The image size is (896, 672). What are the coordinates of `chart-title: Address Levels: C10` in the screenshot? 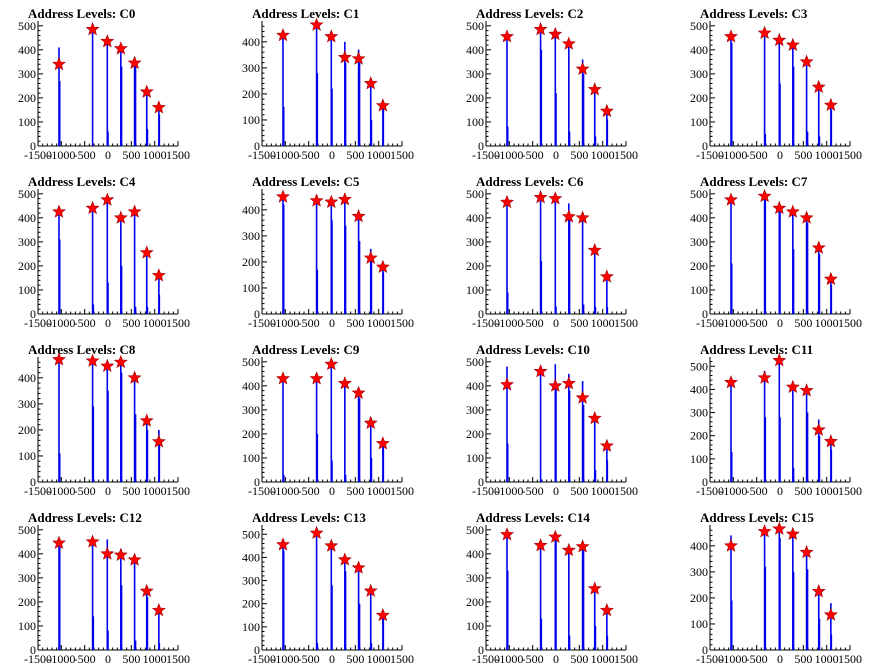 It's located at (533, 349).